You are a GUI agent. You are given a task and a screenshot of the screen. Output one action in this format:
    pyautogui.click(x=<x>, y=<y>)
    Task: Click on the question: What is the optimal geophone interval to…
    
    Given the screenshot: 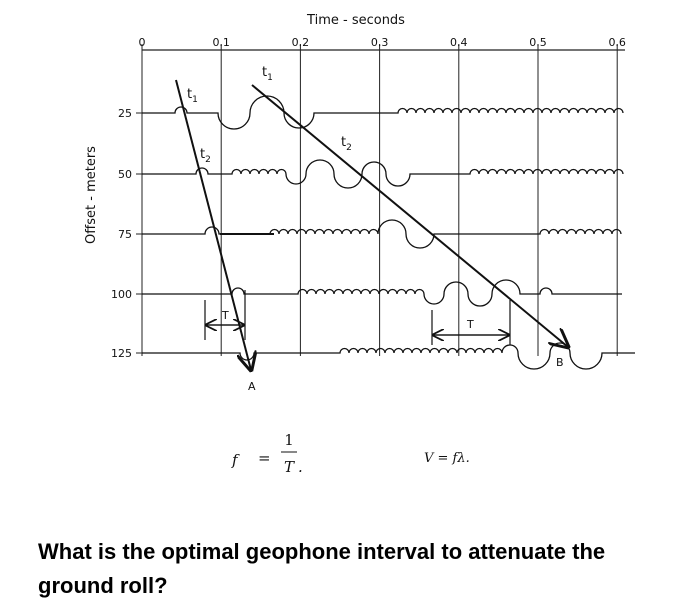 What is the action you would take?
    pyautogui.click(x=322, y=568)
    